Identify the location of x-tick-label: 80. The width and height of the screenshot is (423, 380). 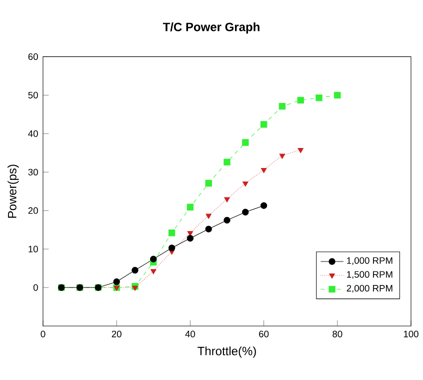
(337, 334).